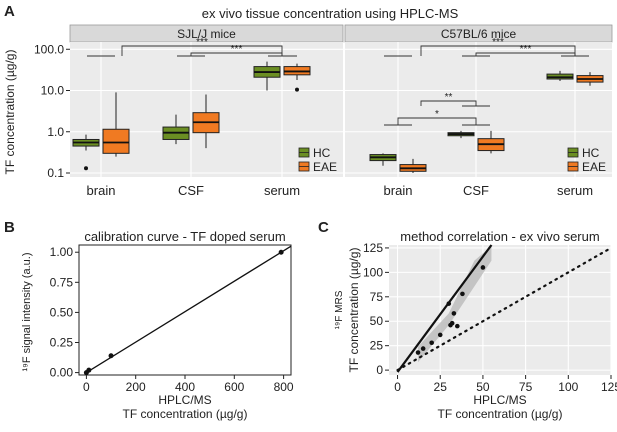  What do you see at coordinates (62, 373) in the screenshot?
I see `y-tick-label: 0.00` at bounding box center [62, 373].